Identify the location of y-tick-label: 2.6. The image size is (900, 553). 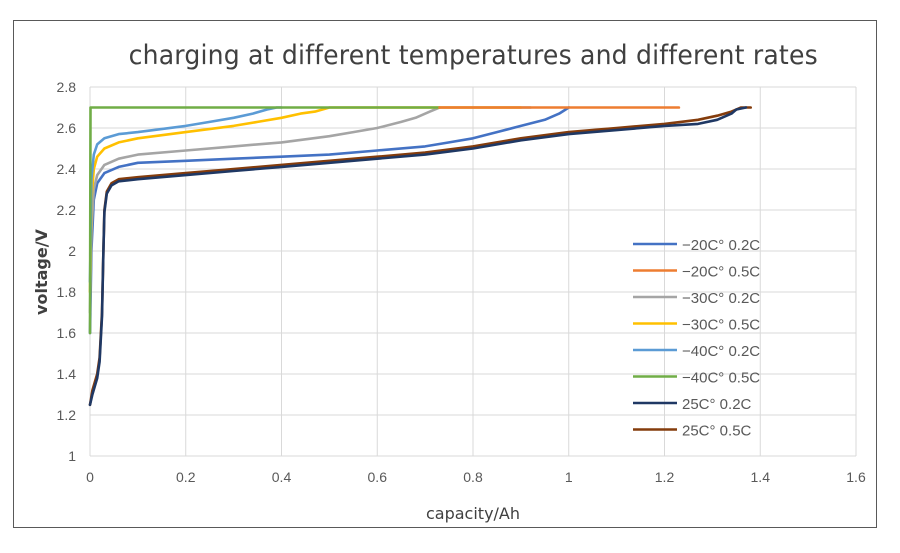
(67, 128).